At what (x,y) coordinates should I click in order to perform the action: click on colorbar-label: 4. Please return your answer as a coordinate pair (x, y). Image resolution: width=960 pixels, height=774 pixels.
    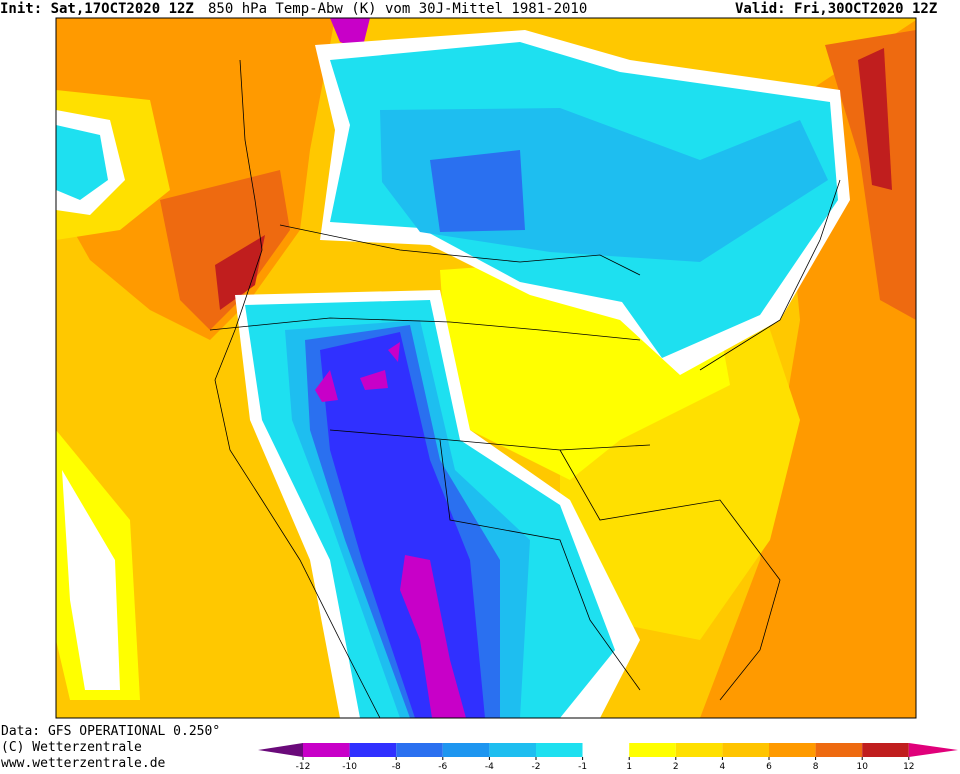
    Looking at the image, I should click on (723, 767).